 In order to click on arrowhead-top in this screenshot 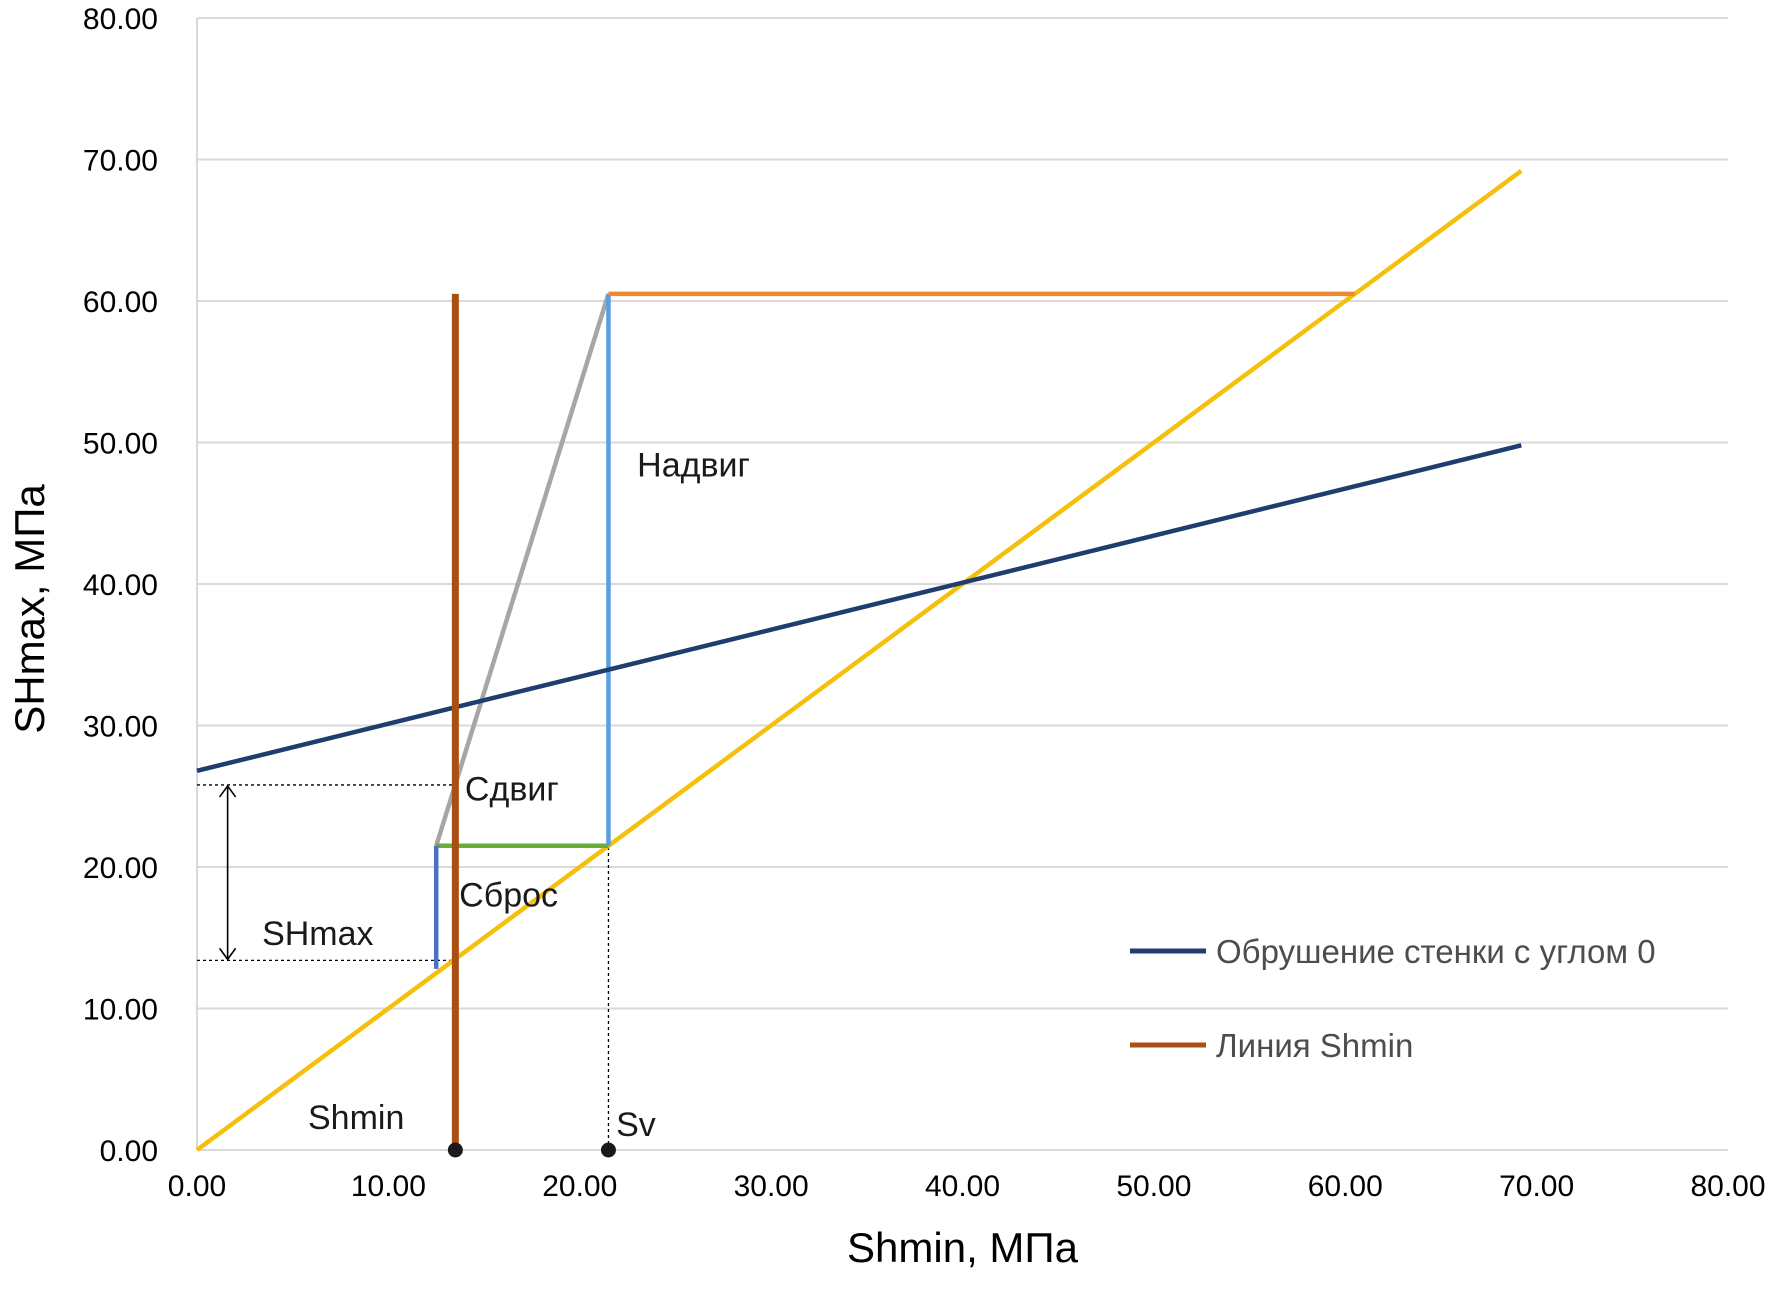, I will do `click(227, 791)`.